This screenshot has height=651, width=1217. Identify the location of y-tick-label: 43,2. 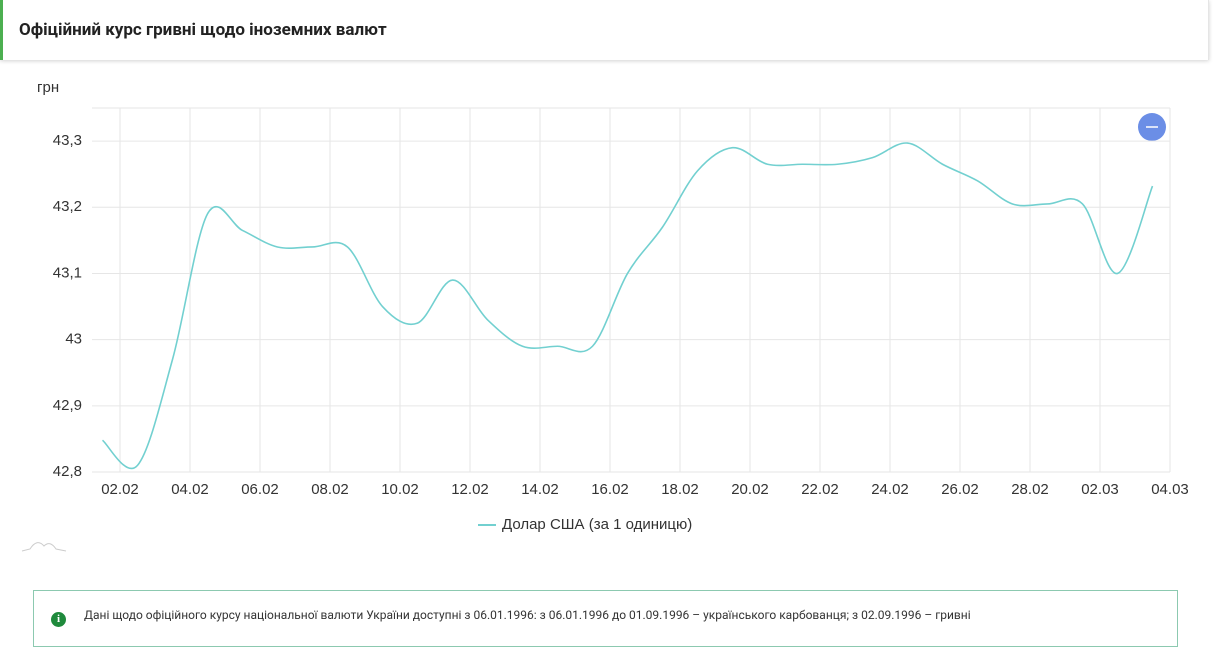
(67, 206).